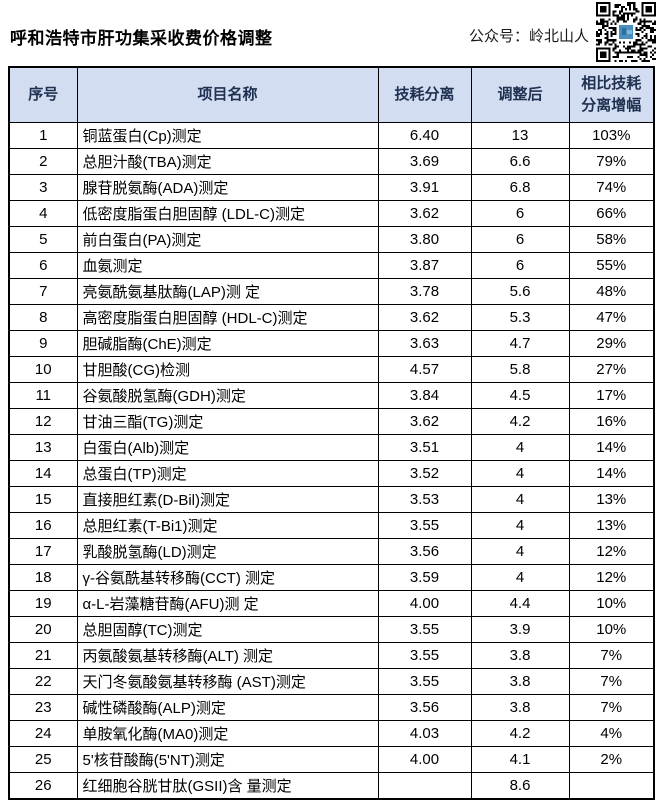 The width and height of the screenshot is (659, 801). I want to click on table-row: 2 总胆汁酸(TBA)测定 3.69 6.6 79%, so click(331, 161).